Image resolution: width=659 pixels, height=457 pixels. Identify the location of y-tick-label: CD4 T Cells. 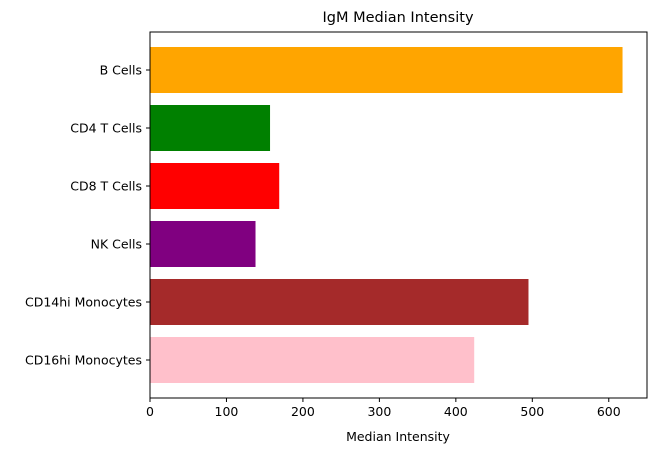
(106, 128).